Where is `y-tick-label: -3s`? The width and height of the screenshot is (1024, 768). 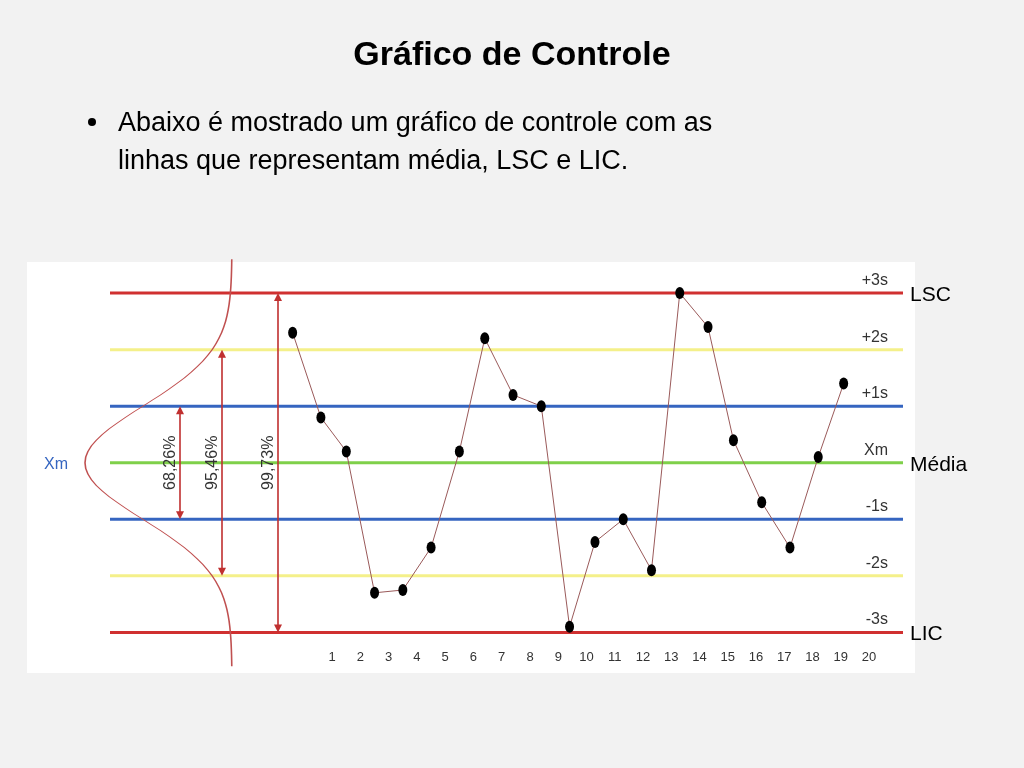
y-tick-label: -3s is located at coordinates (876, 619).